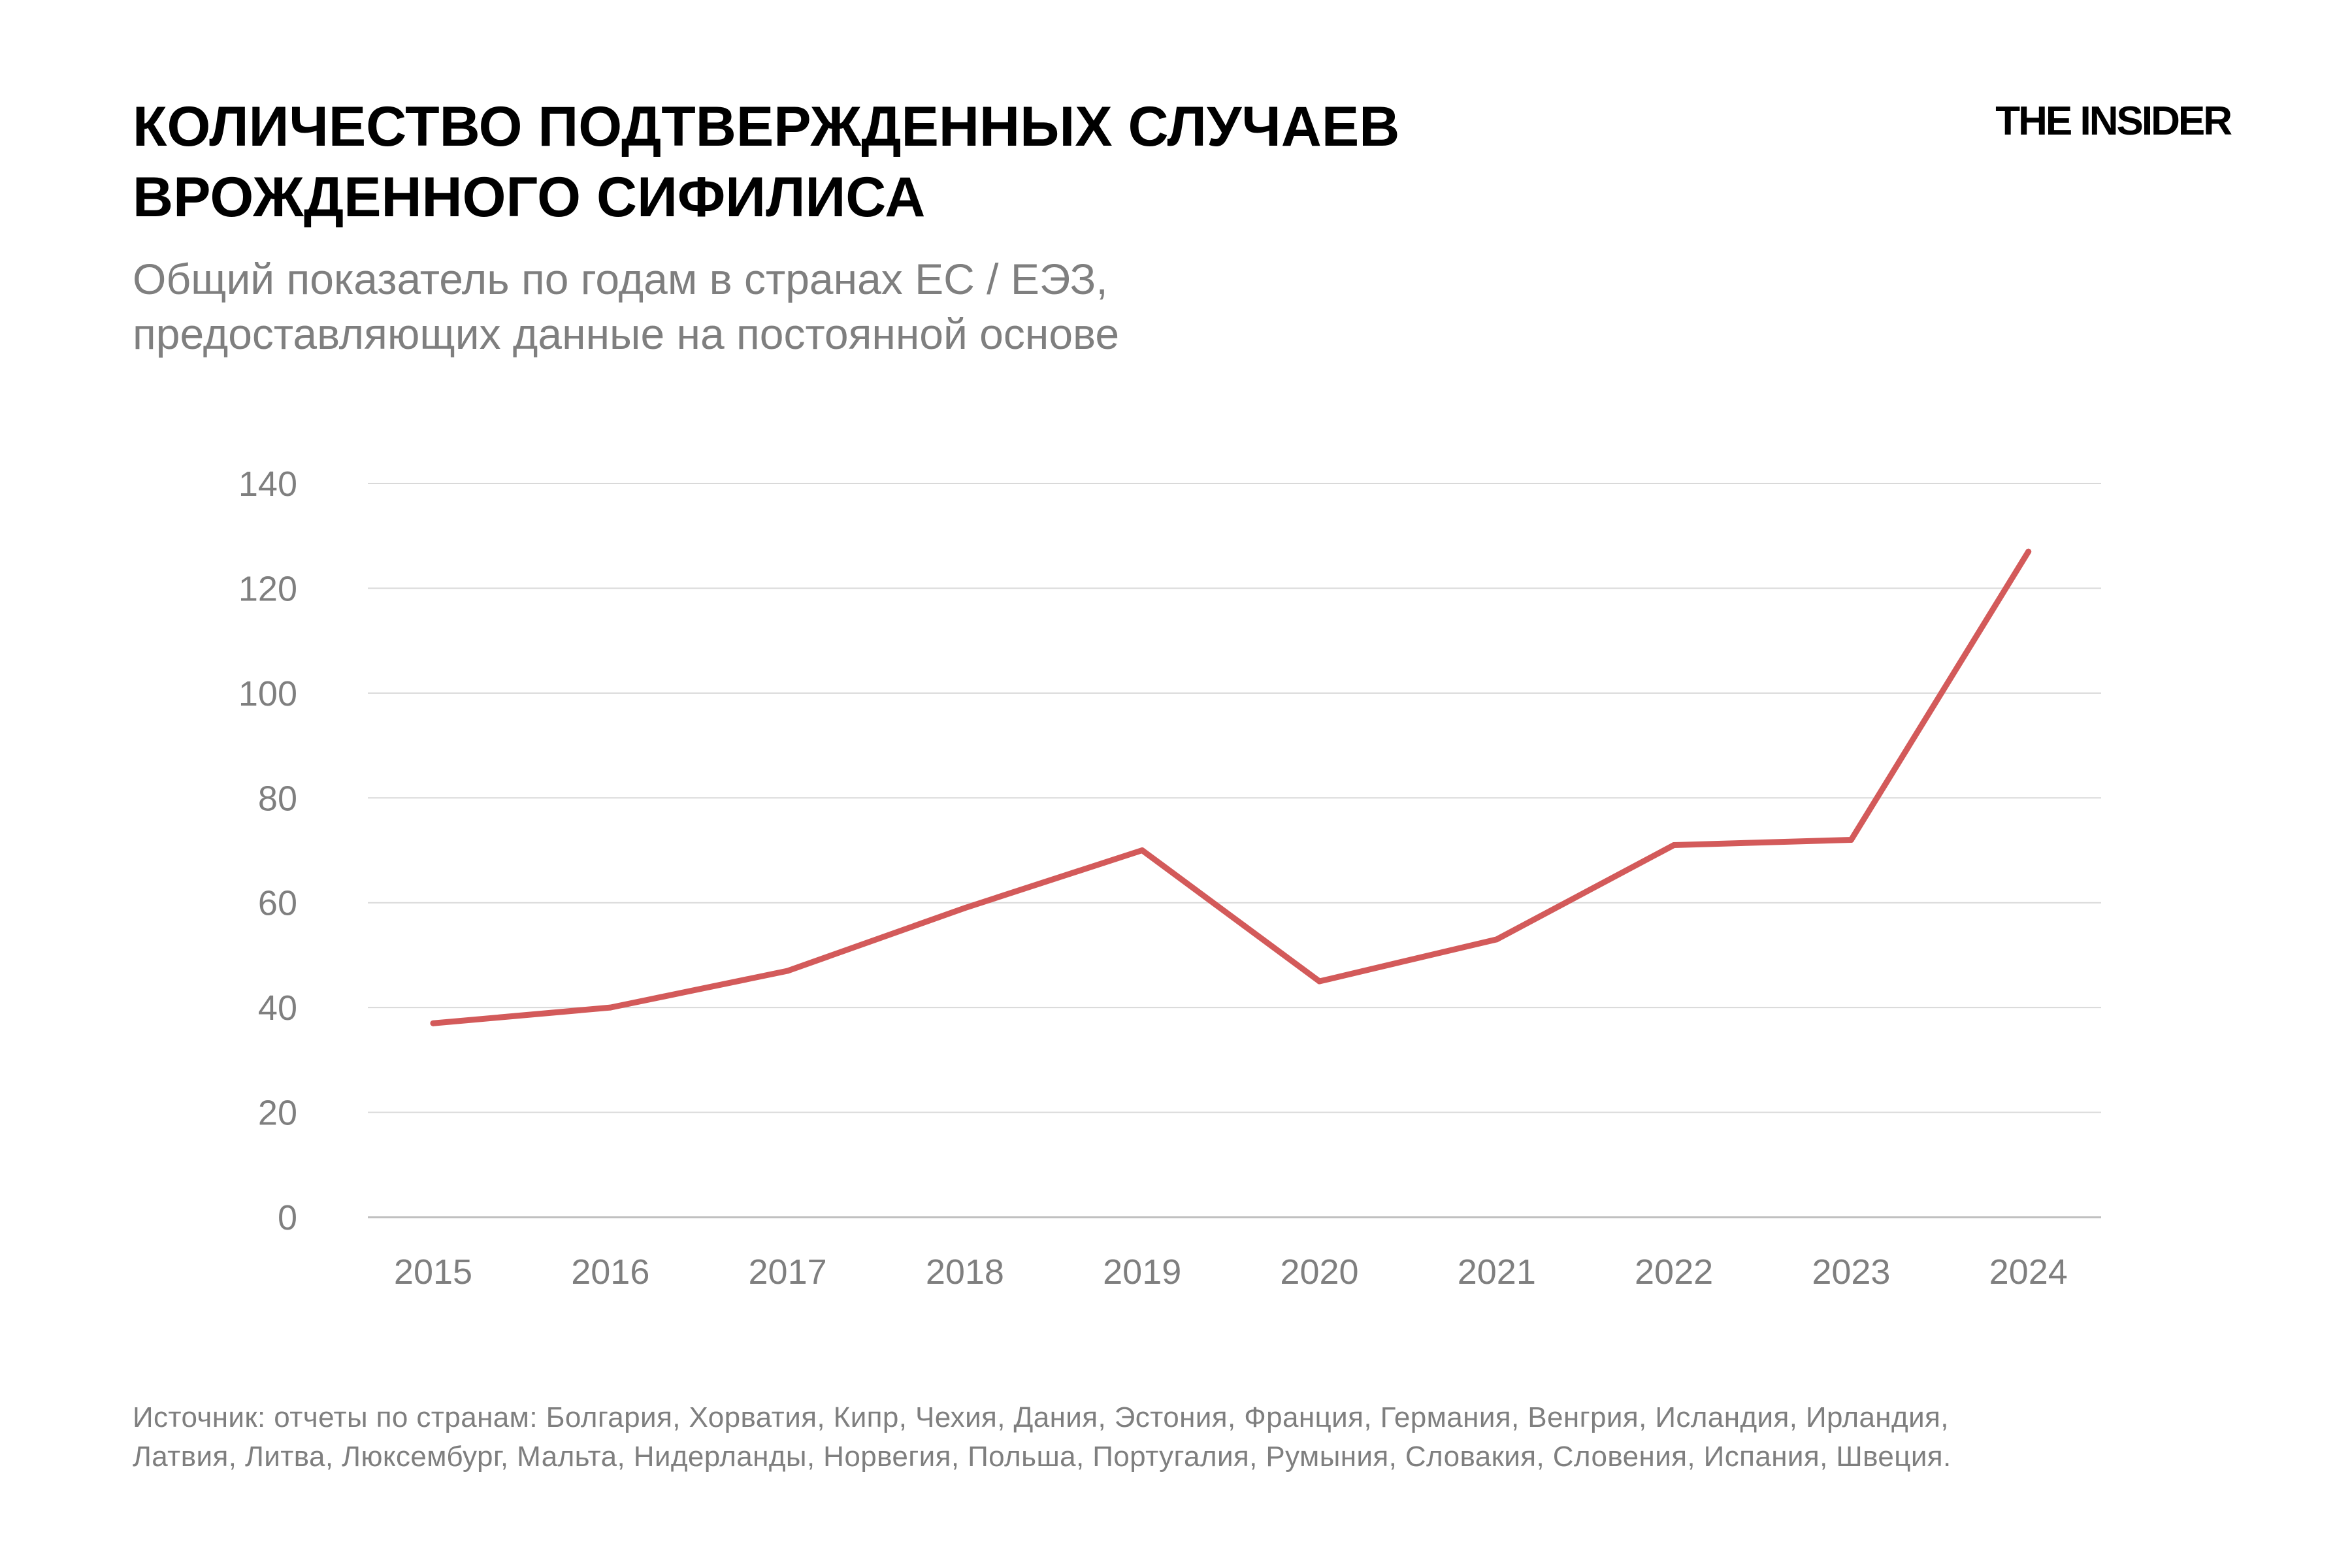 Image resolution: width=2352 pixels, height=1568 pixels. Describe the element at coordinates (2113, 121) in the screenshot. I see `the-insider-logo: THE INSIDER` at that location.